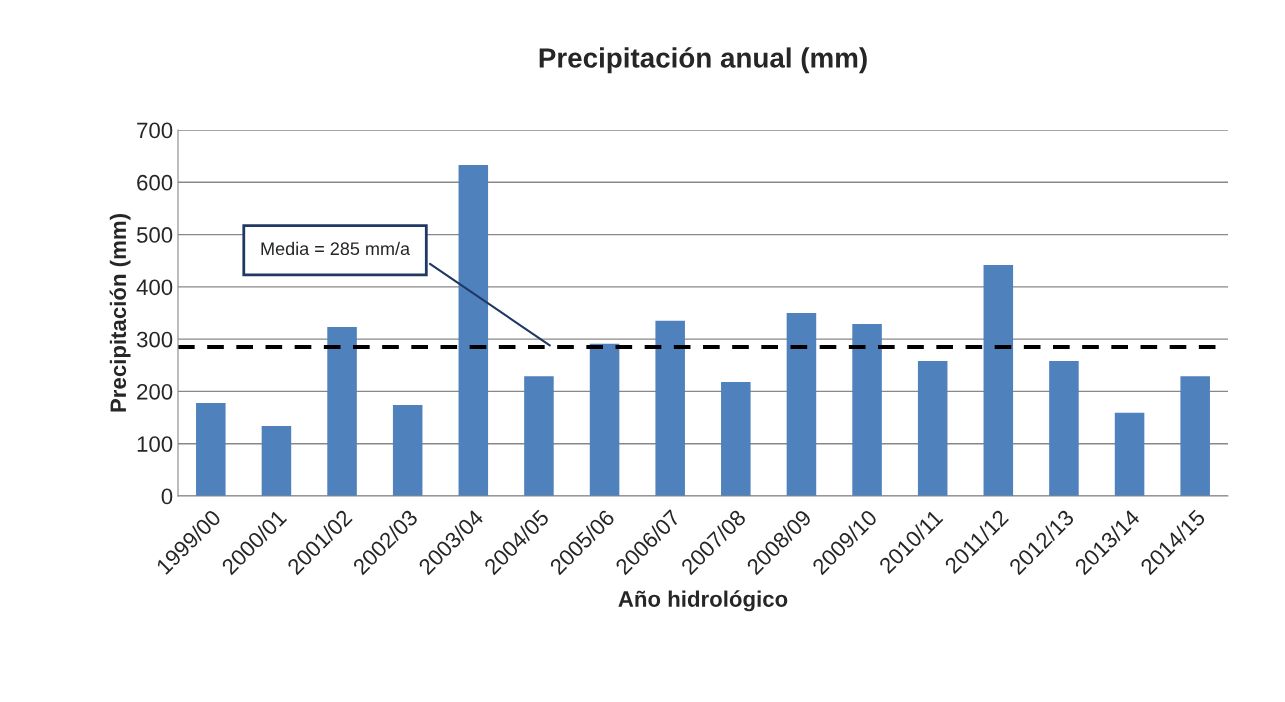 This screenshot has width=1285, height=702. I want to click on y-axis-title: Precipitación (mm), so click(120, 313).